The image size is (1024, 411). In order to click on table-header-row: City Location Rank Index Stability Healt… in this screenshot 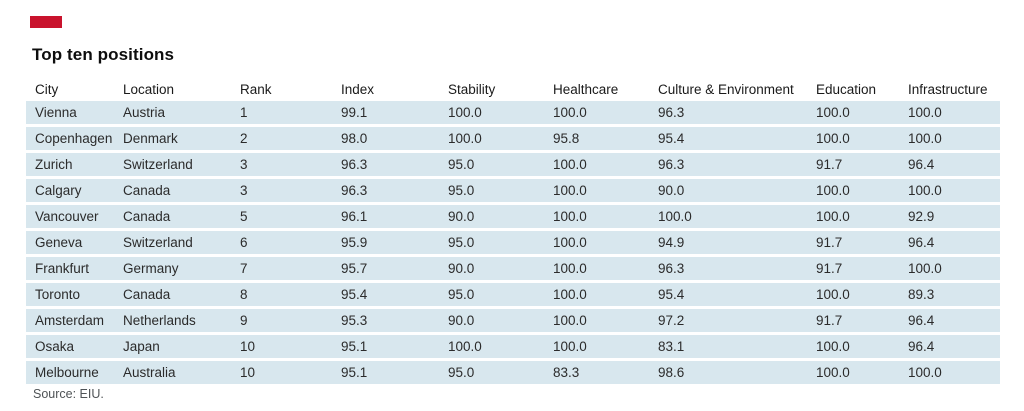, I will do `click(513, 89)`.